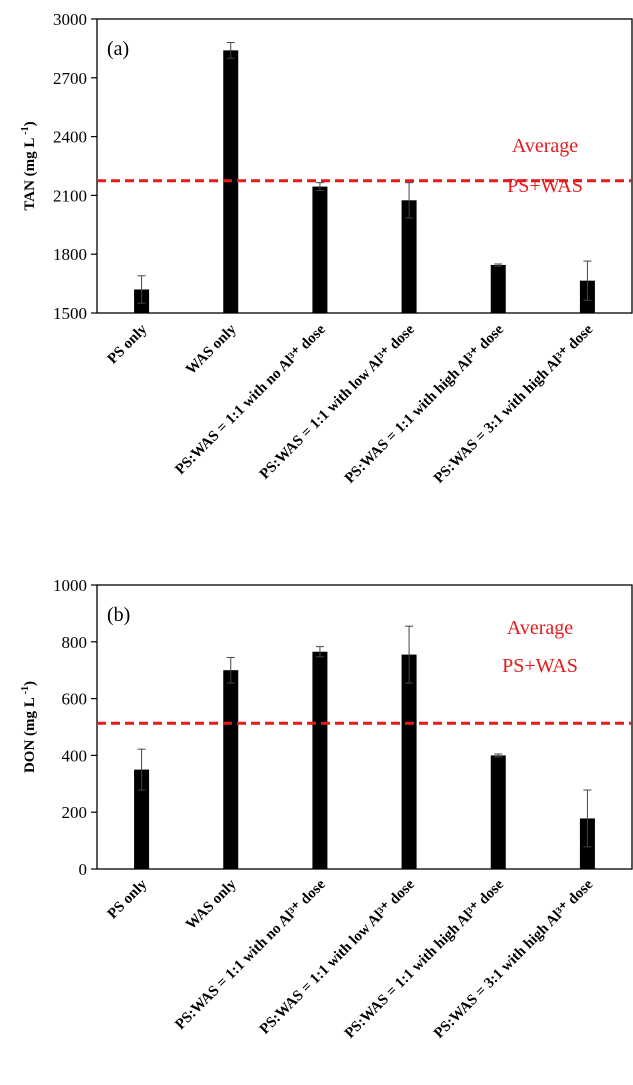 This screenshot has width=633, height=1085. I want to click on y-tick-label: 3000, so click(70, 19).